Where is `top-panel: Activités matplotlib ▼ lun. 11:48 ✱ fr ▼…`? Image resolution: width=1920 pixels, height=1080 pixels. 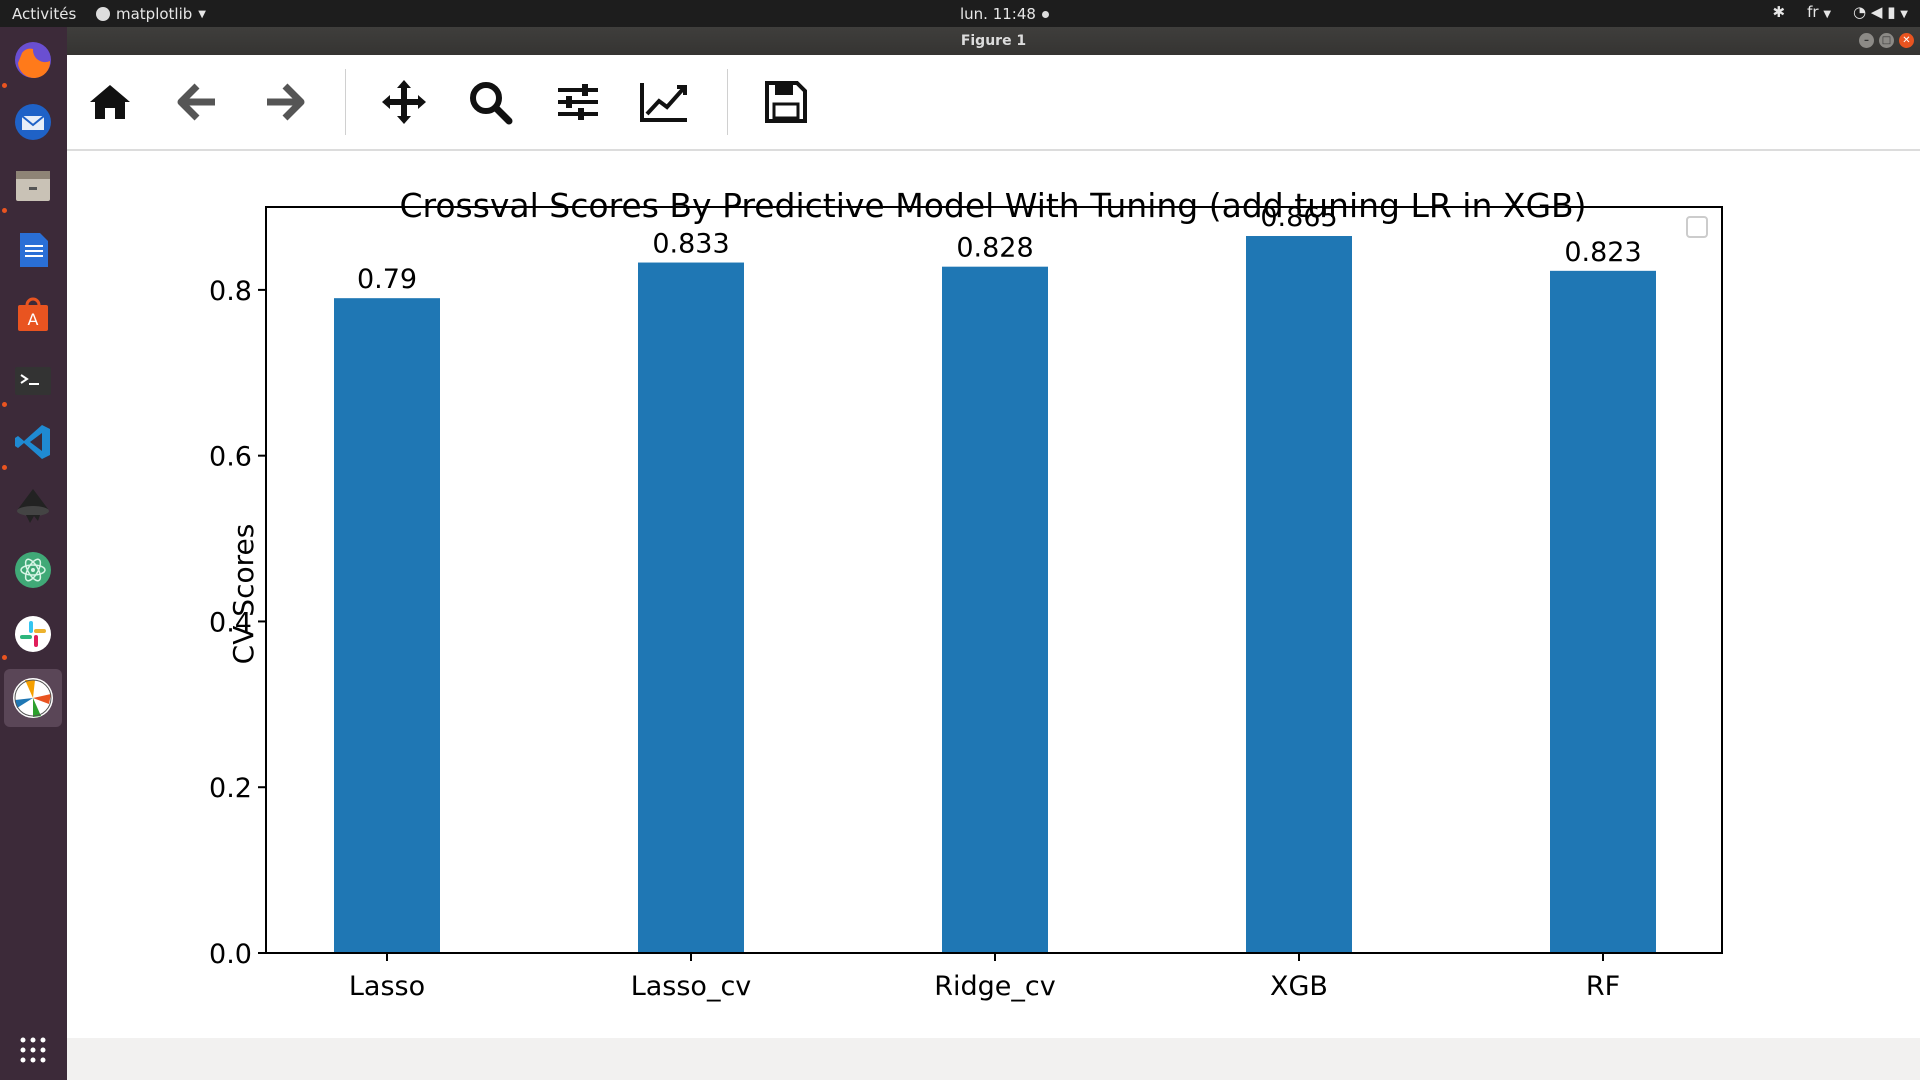
top-panel: Activités matplotlib ▼ lun. 11:48 ✱ fr ▼… is located at coordinates (960, 13).